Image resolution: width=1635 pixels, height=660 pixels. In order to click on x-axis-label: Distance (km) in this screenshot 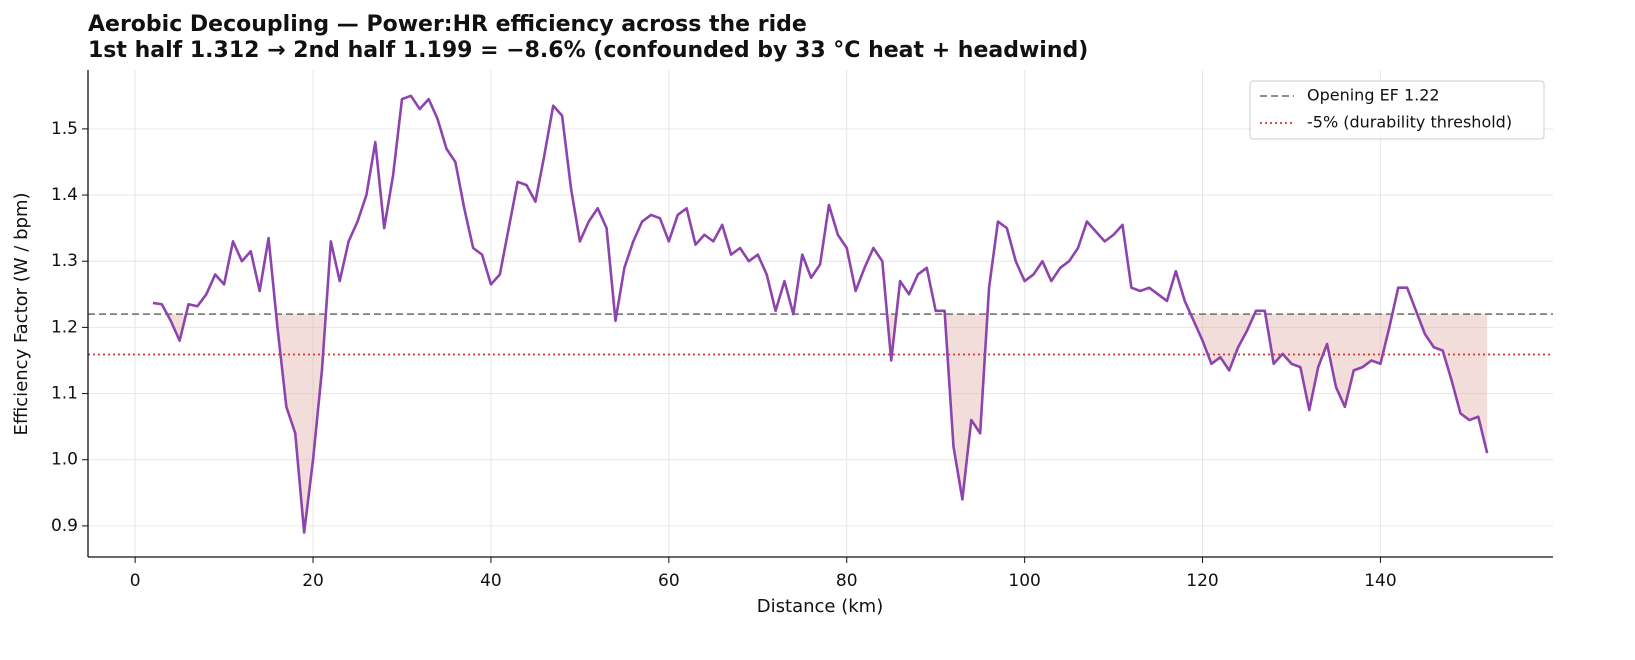, I will do `click(820, 606)`.